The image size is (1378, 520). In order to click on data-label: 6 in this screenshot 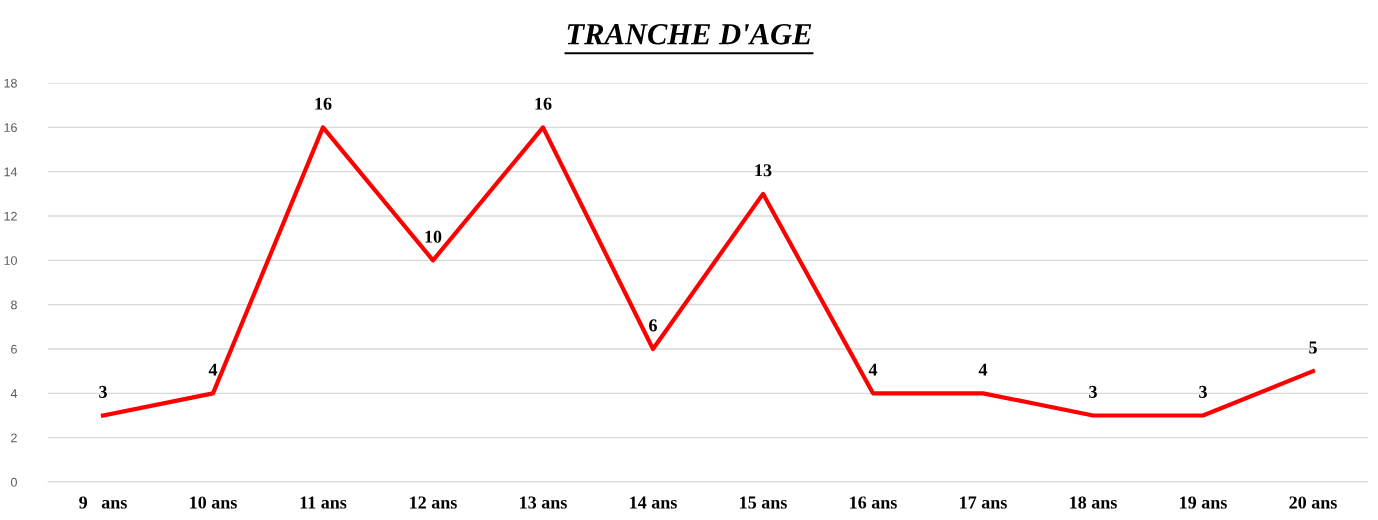, I will do `click(653, 325)`.